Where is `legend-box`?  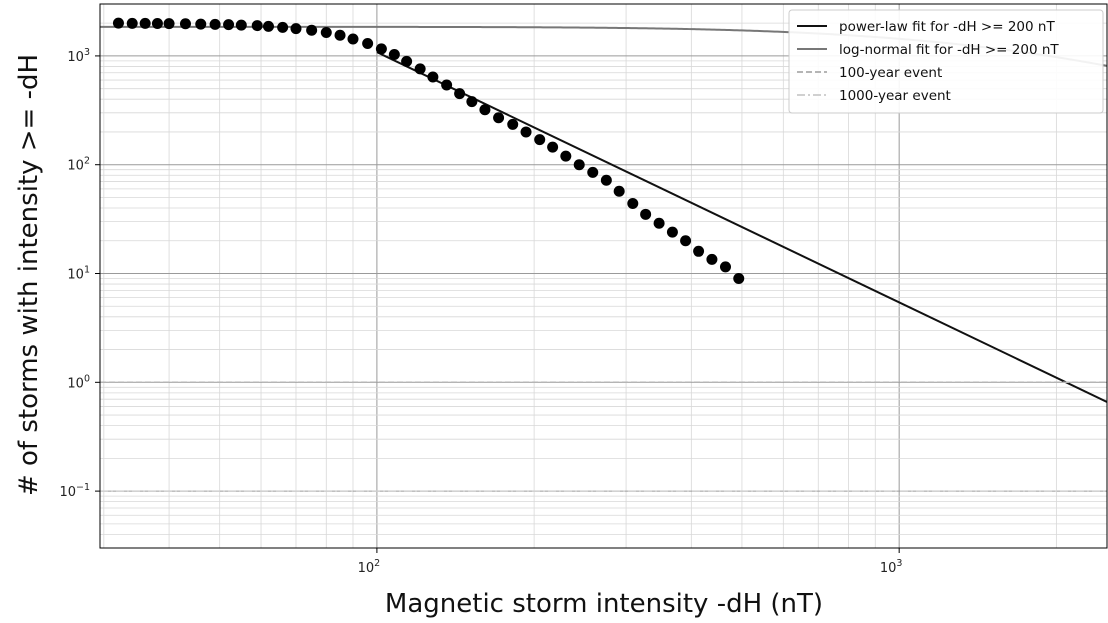
legend-box is located at coordinates (946, 61).